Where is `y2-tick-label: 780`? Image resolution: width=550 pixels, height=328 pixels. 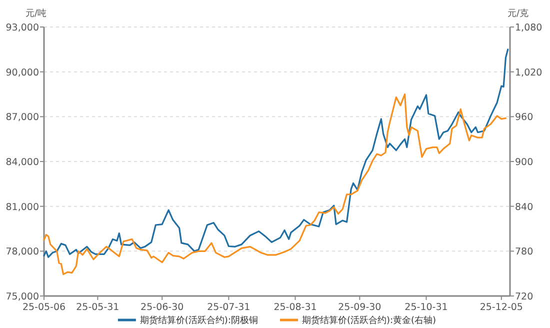 y2-tick-label: 780 is located at coordinates (524, 252).